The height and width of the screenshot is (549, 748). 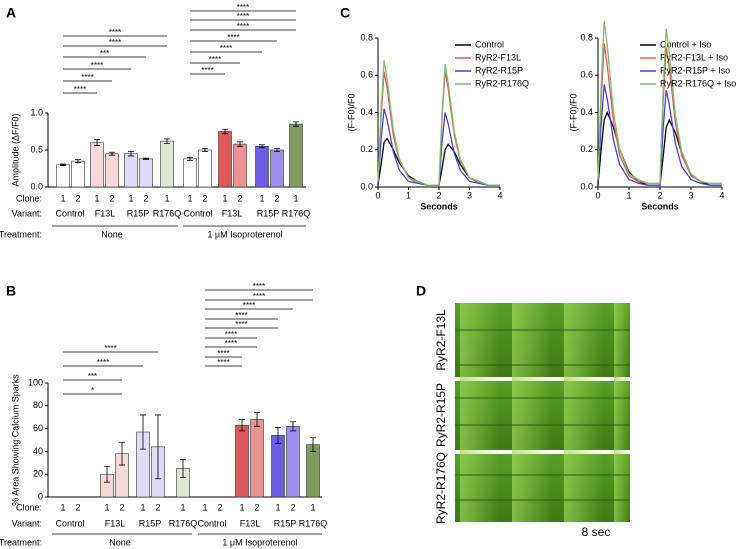 I want to click on x-tick-label: 0, so click(x=377, y=195).